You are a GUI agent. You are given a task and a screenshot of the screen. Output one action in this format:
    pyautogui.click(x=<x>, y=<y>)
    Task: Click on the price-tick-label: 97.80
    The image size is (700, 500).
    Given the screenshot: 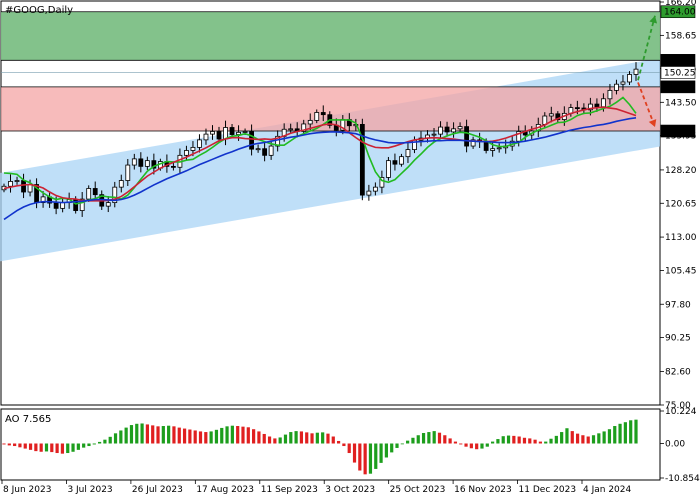 What is the action you would take?
    pyautogui.click(x=678, y=305)
    